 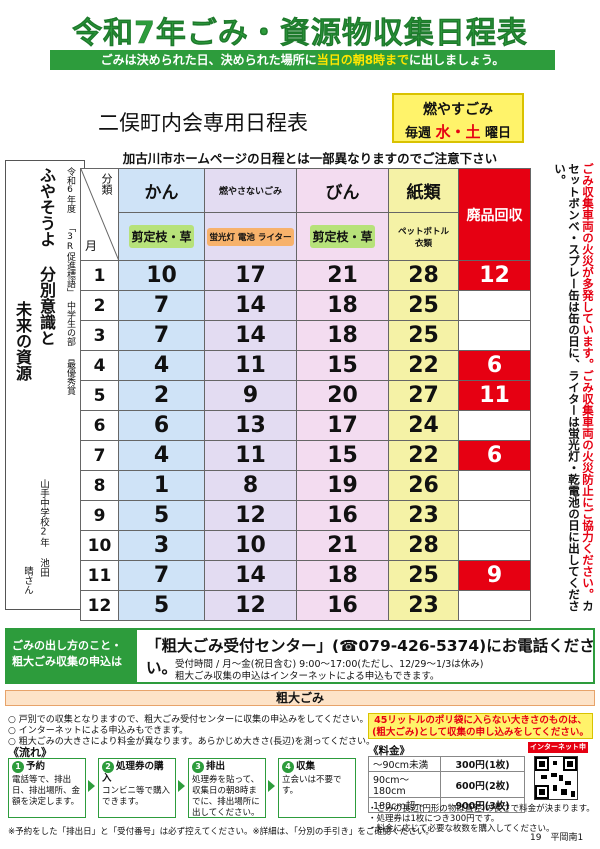 What do you see at coordinates (310, 159) in the screenshot?
I see `schedule-notice: 加古川市ホームページの日程とは一部異なりますのでご注意下さい` at bounding box center [310, 159].